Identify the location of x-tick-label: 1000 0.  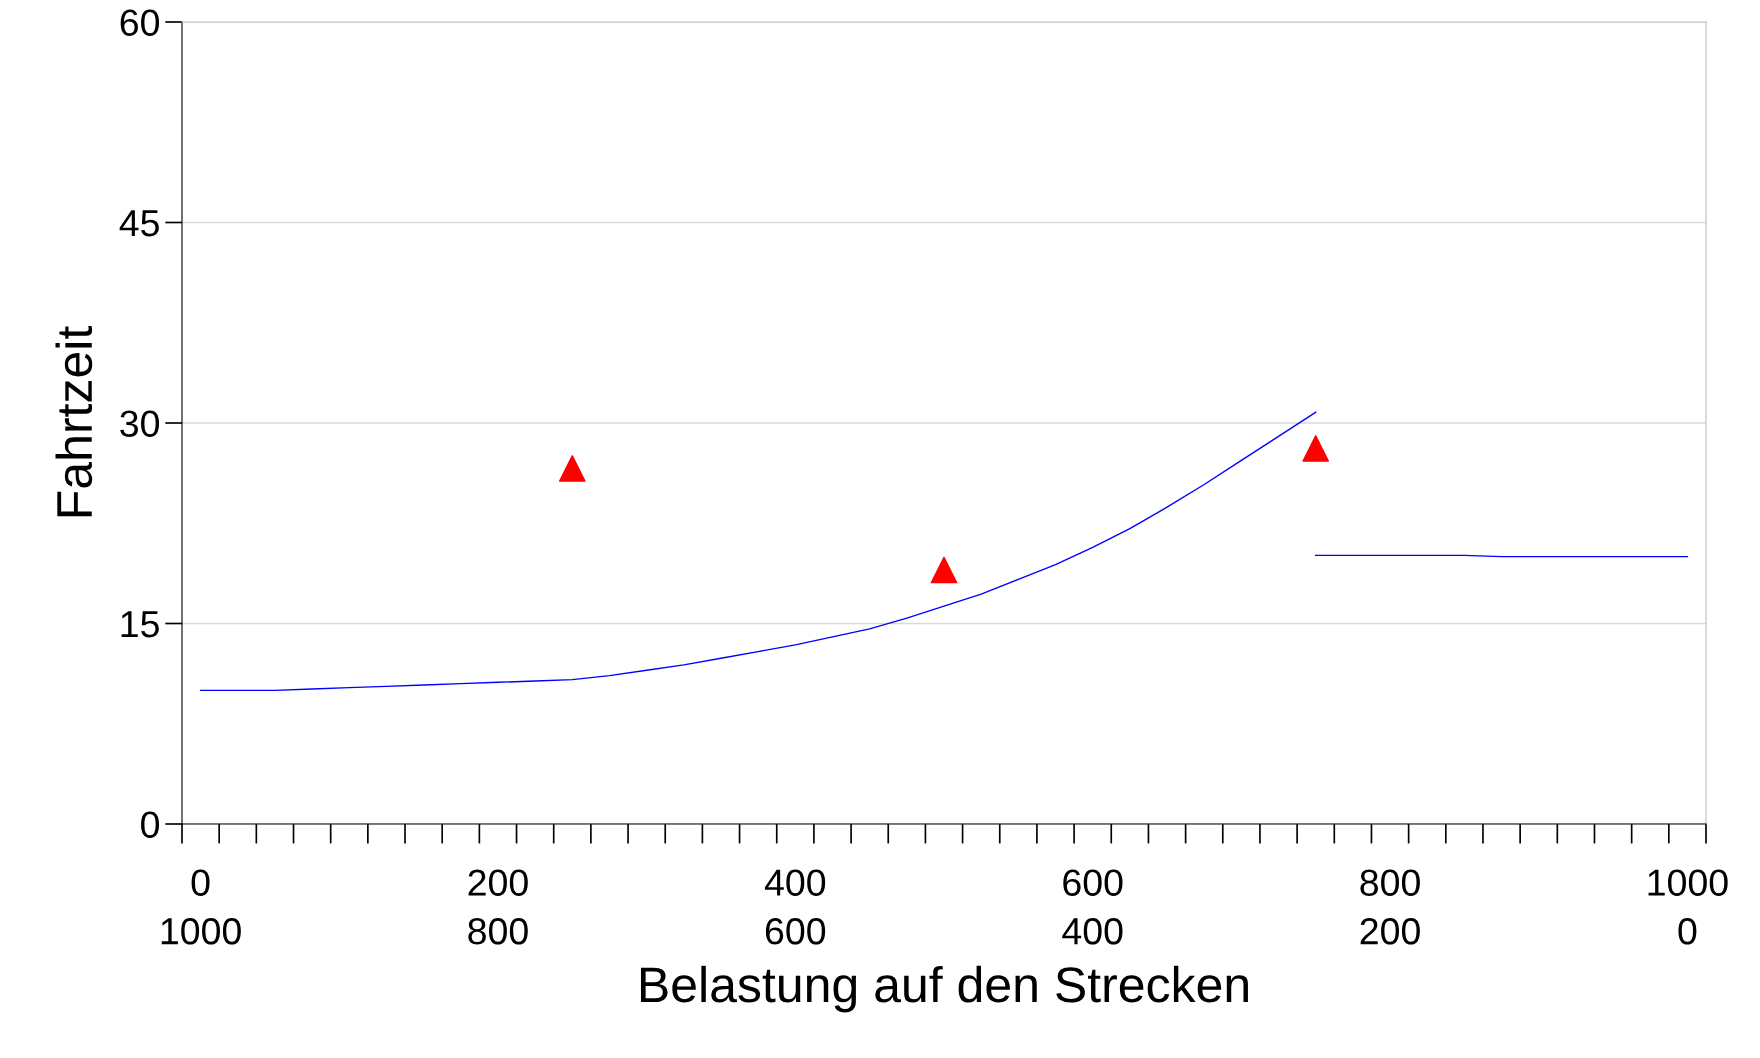
(1688, 907).